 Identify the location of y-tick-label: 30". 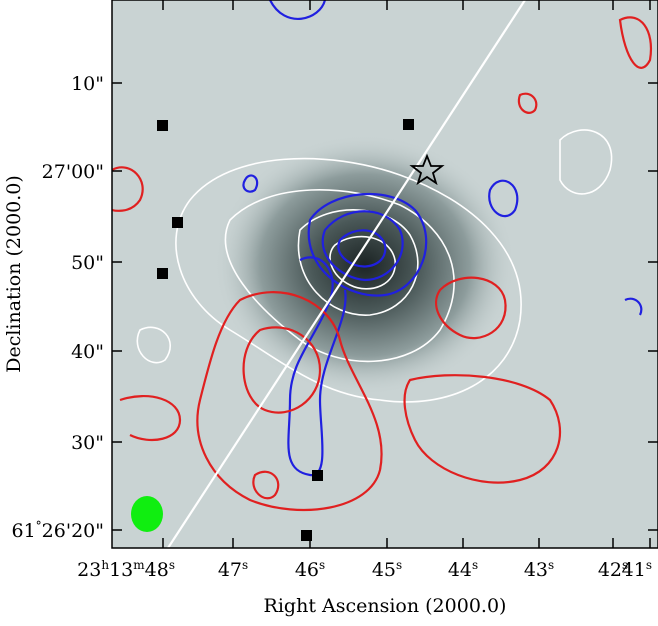
(87, 443).